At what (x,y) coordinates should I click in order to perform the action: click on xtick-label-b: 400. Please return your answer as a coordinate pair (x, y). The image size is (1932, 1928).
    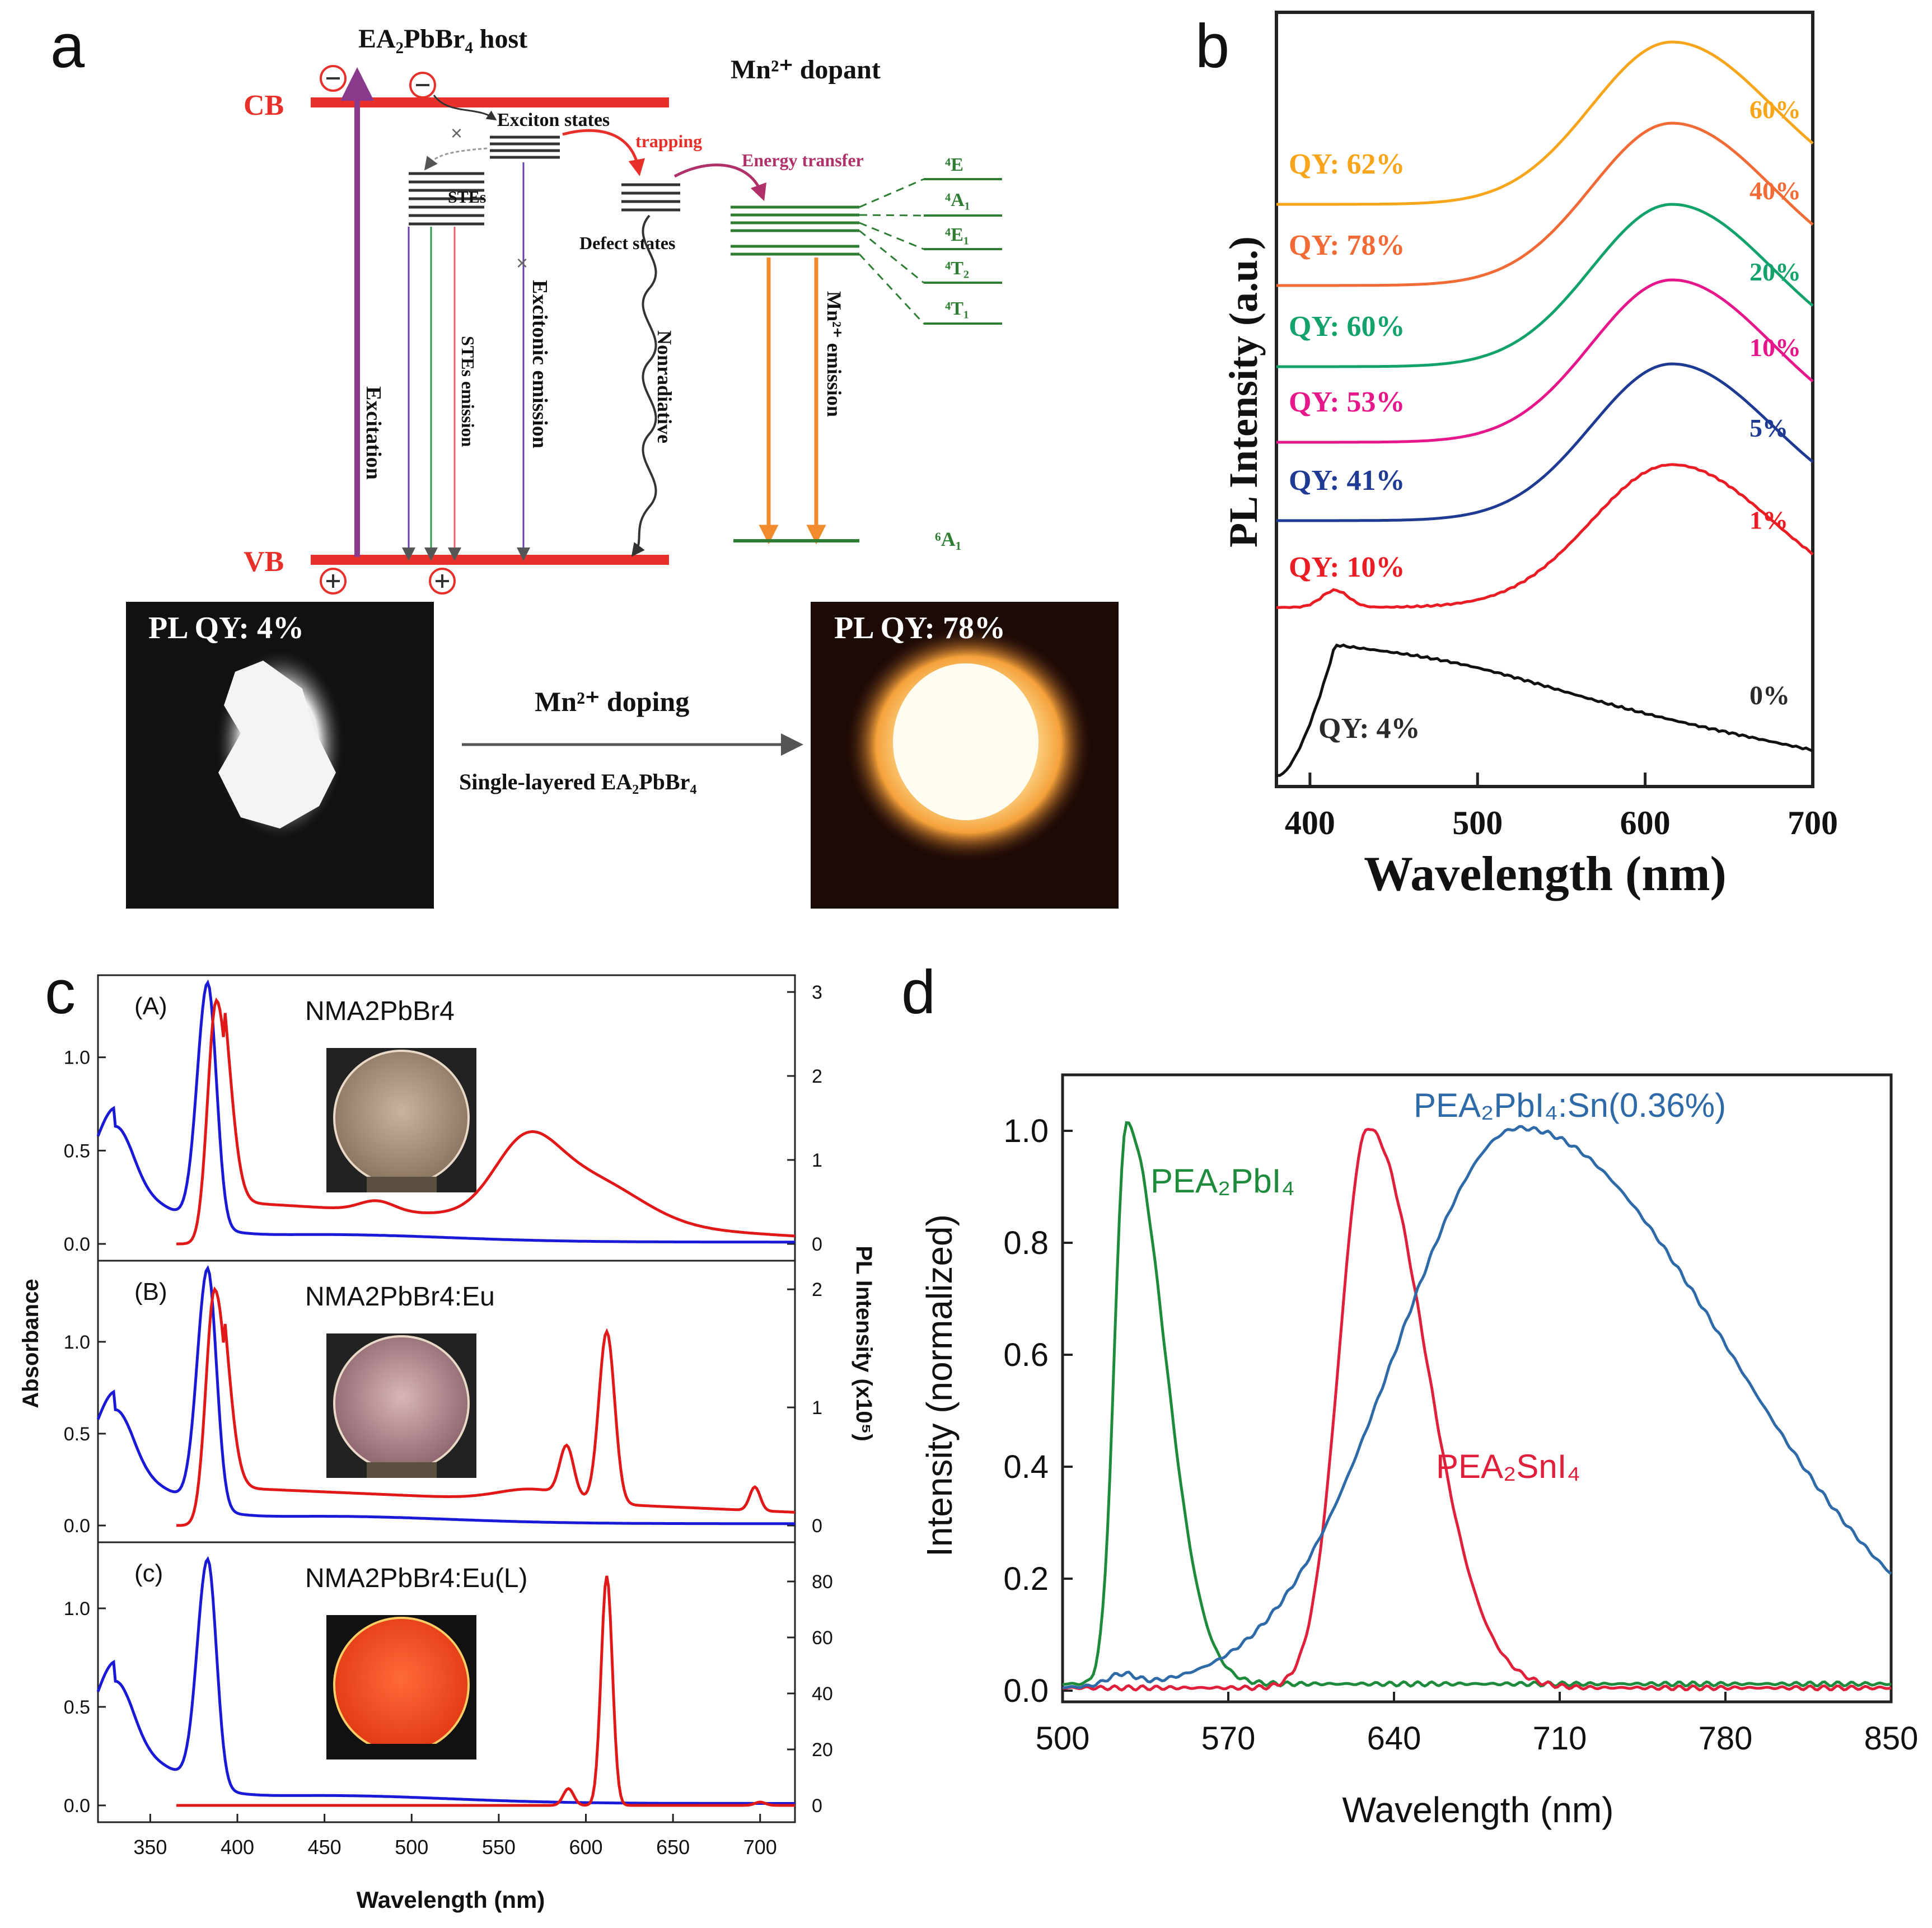
    Looking at the image, I should click on (1310, 822).